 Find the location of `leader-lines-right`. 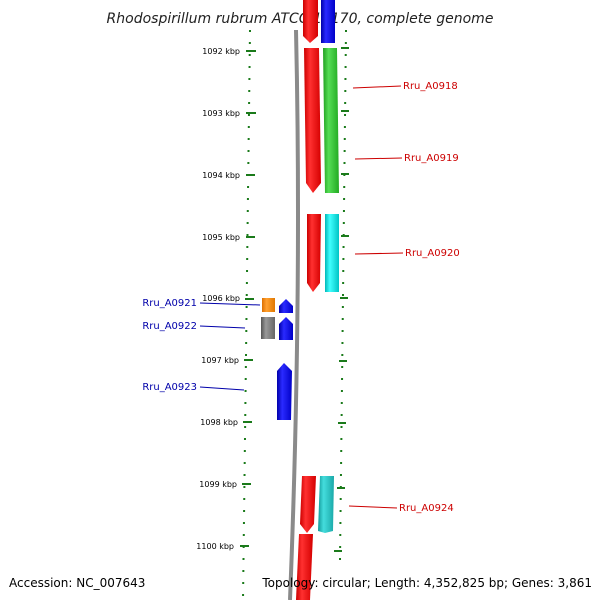

leader-lines-right is located at coordinates (376, 297).